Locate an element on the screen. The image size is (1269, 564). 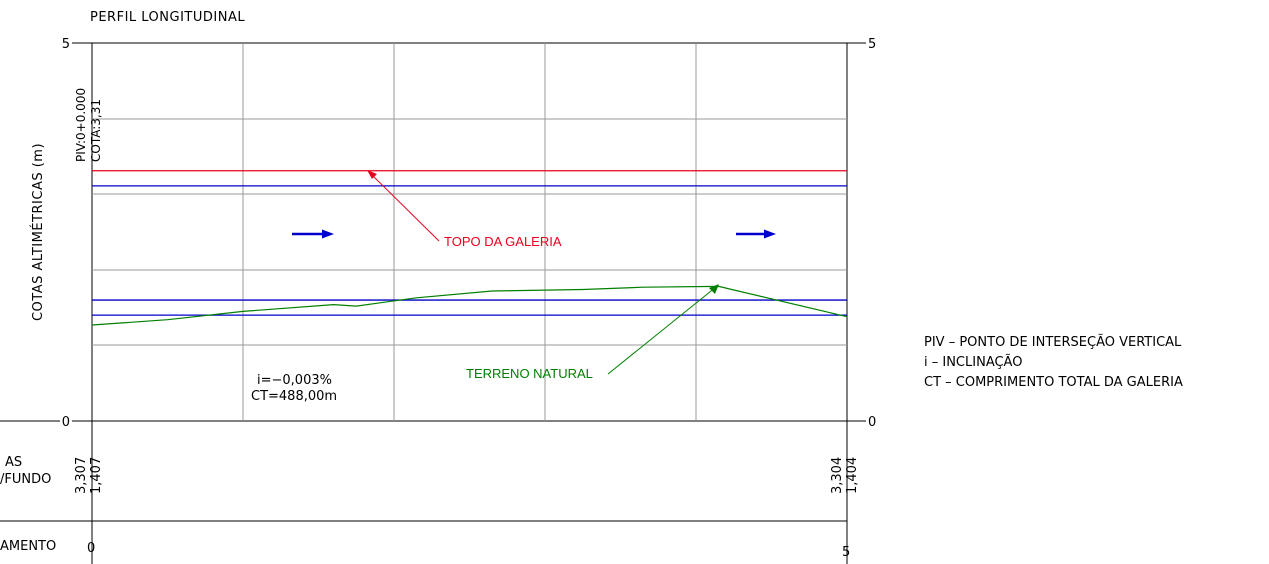
station-start: 0 is located at coordinates (91, 548).